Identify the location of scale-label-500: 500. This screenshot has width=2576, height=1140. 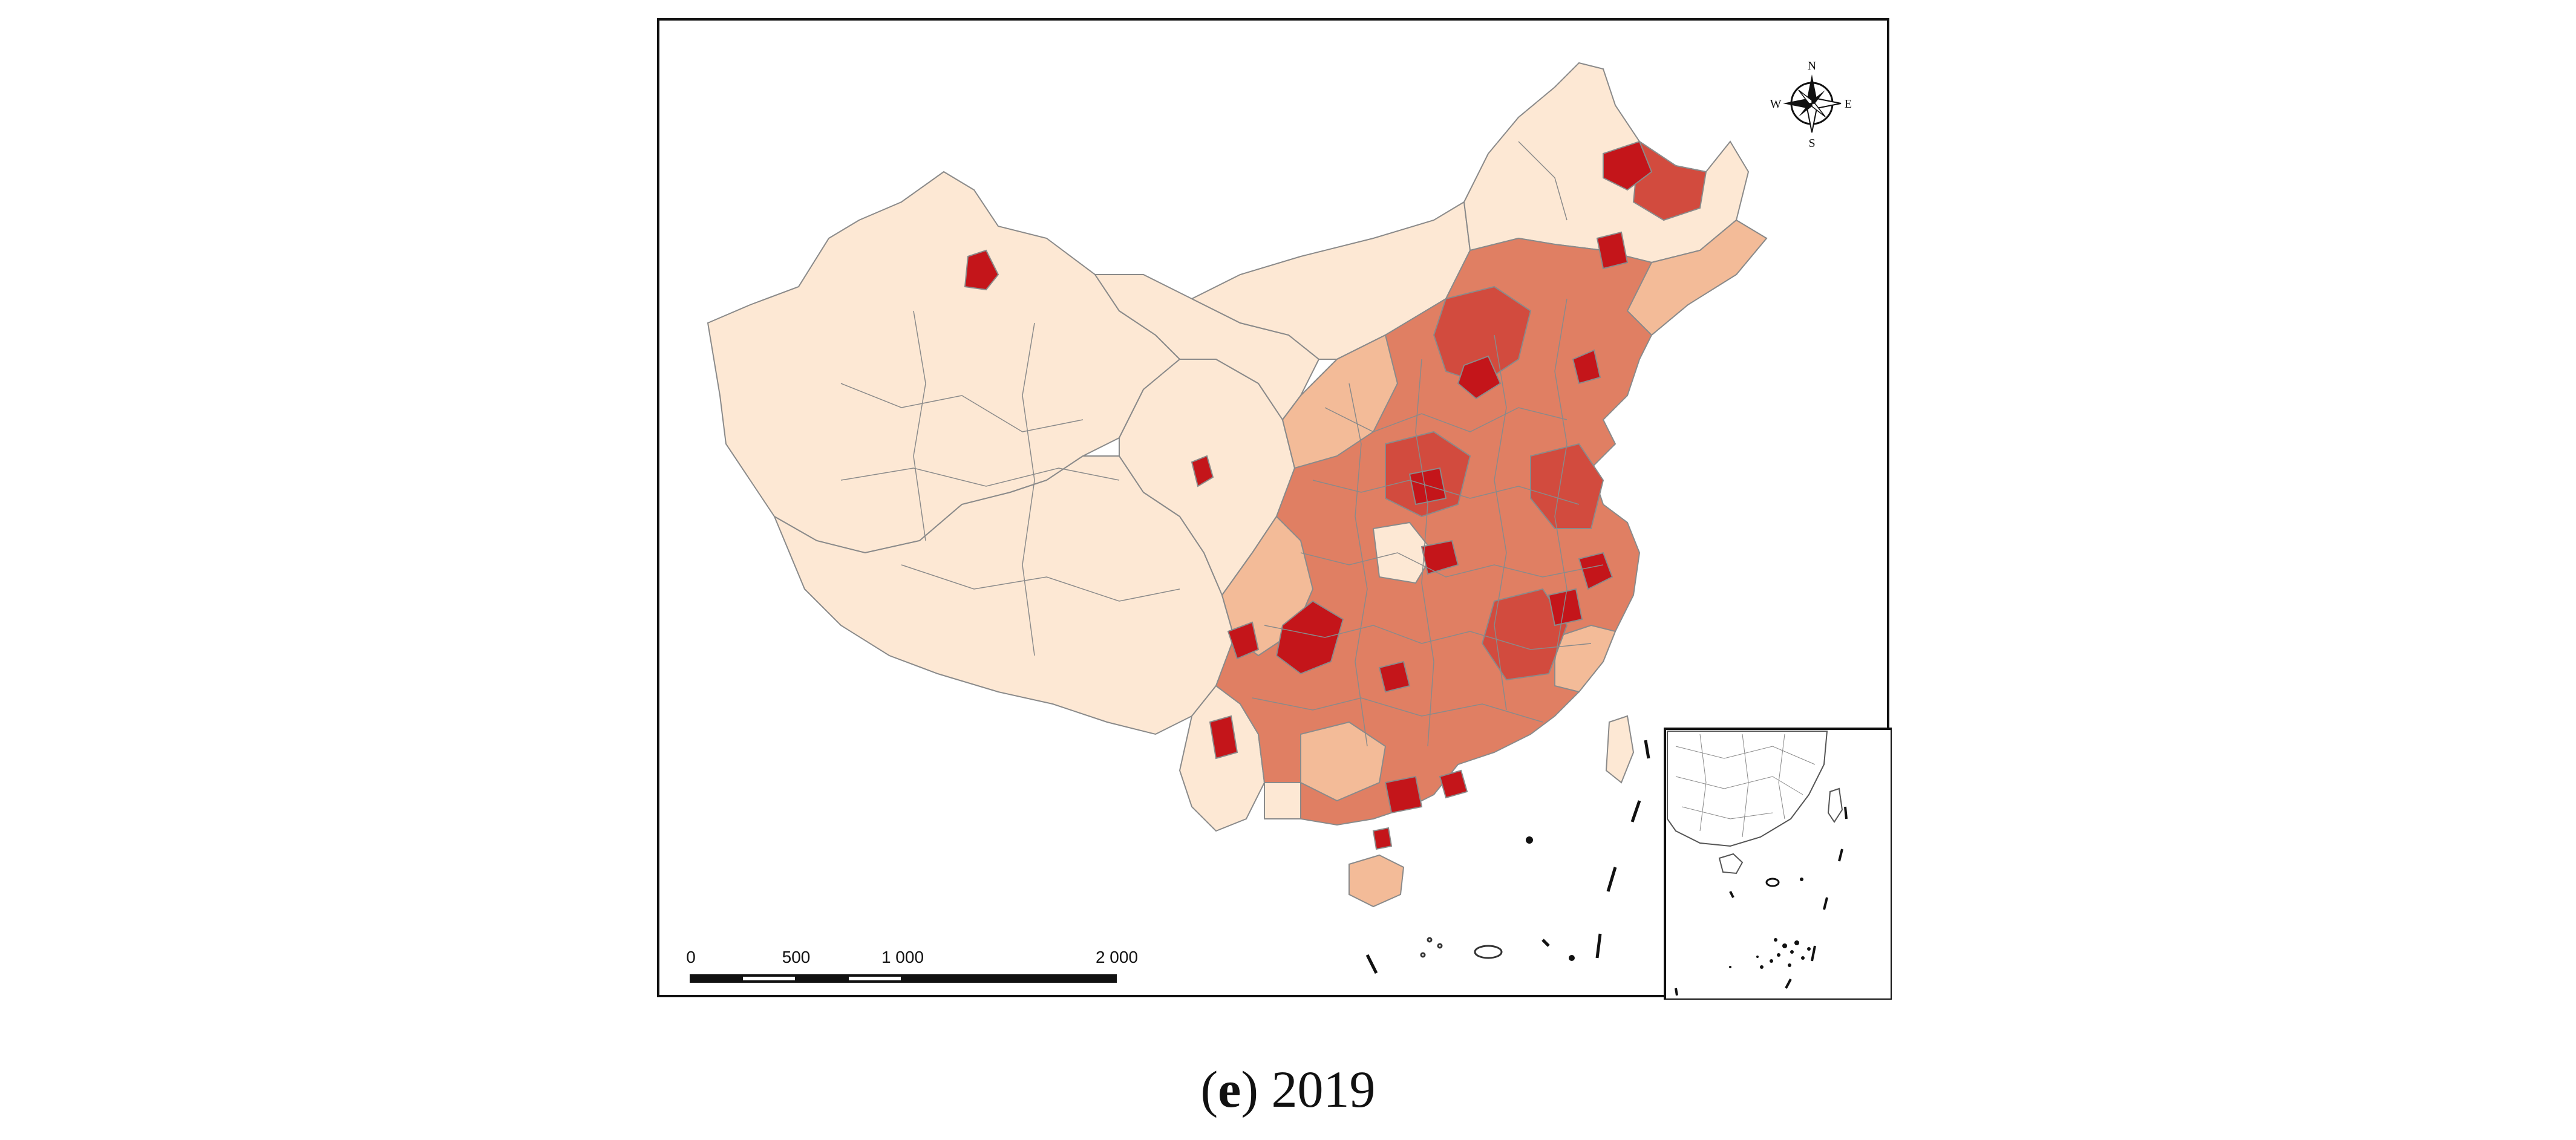
(796, 957).